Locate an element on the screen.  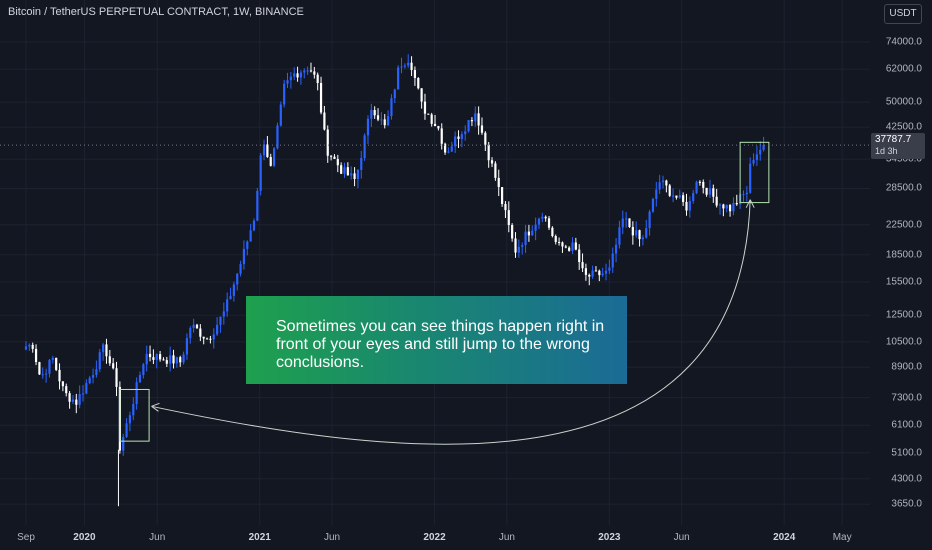
price-tick: 74000.0 is located at coordinates (903, 42).